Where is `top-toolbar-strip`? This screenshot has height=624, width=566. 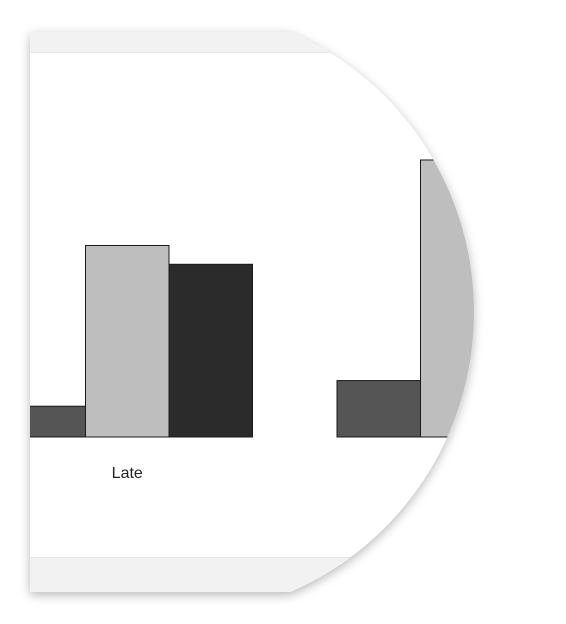 top-toolbar-strip is located at coordinates (252, 42).